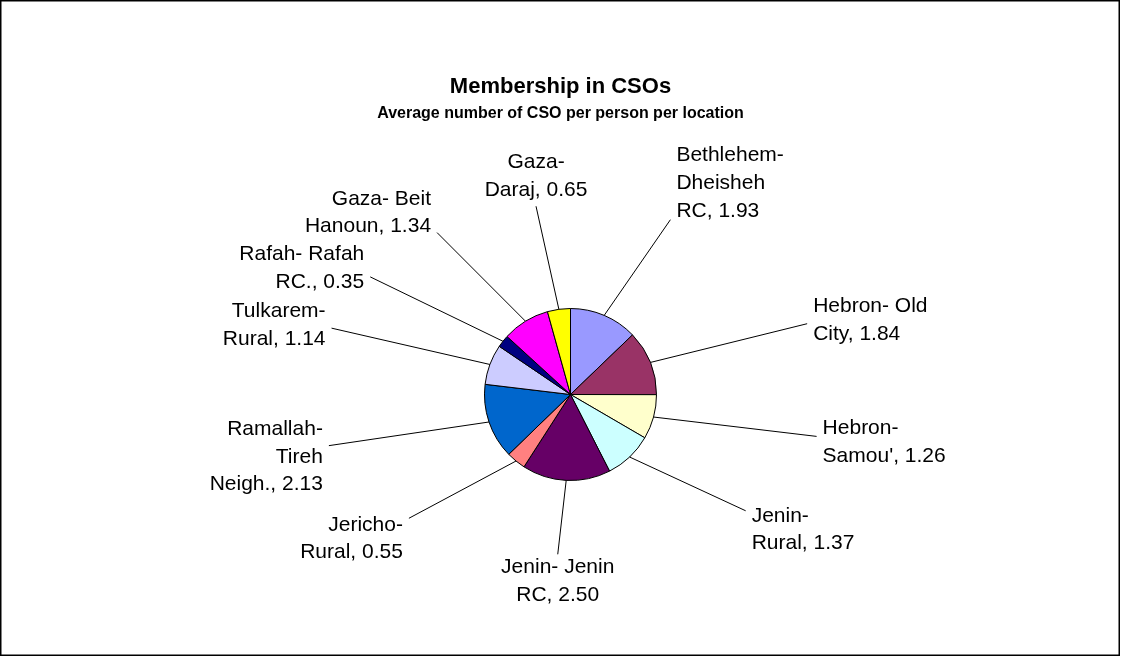  Describe the element at coordinates (884, 440) in the screenshot. I see `slice-label: Hebron- Samou', 1.26` at that location.